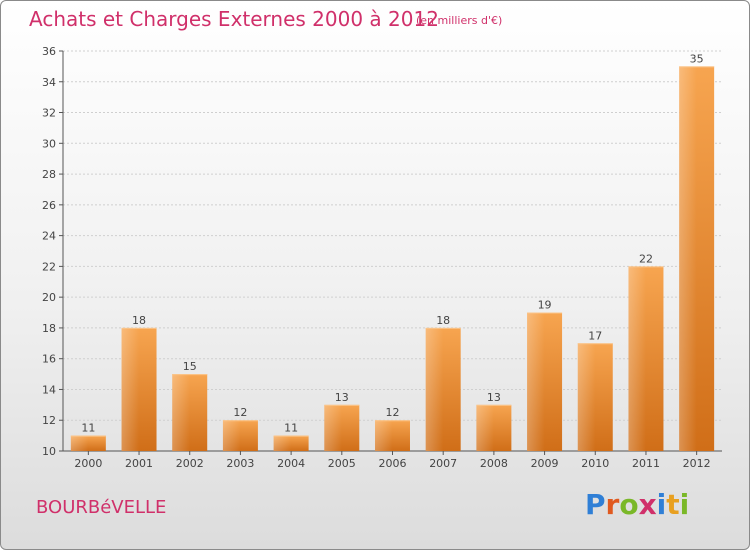 This screenshot has width=750, height=550. I want to click on data-label-2006: 12, so click(393, 412).